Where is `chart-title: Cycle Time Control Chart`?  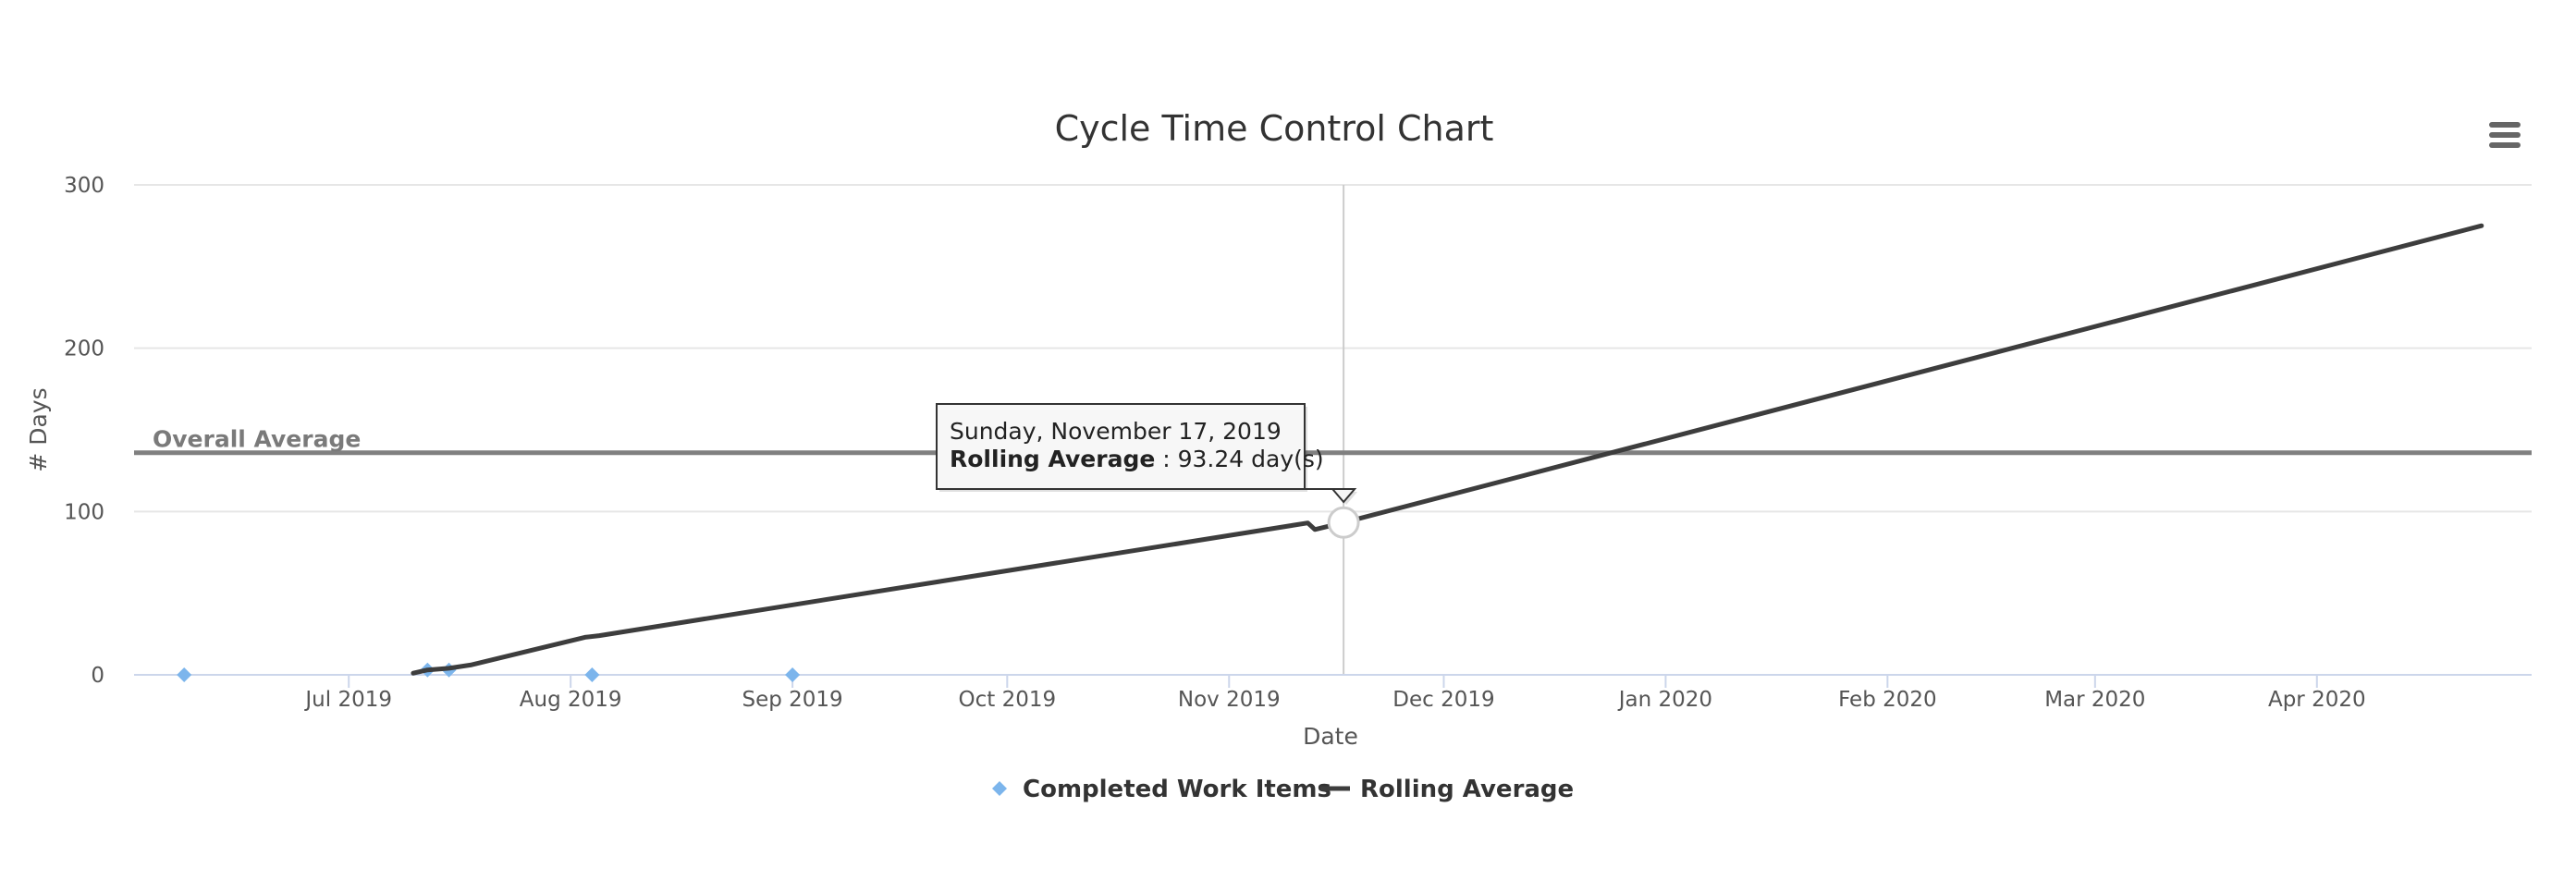 chart-title: Cycle Time Control Chart is located at coordinates (1274, 128).